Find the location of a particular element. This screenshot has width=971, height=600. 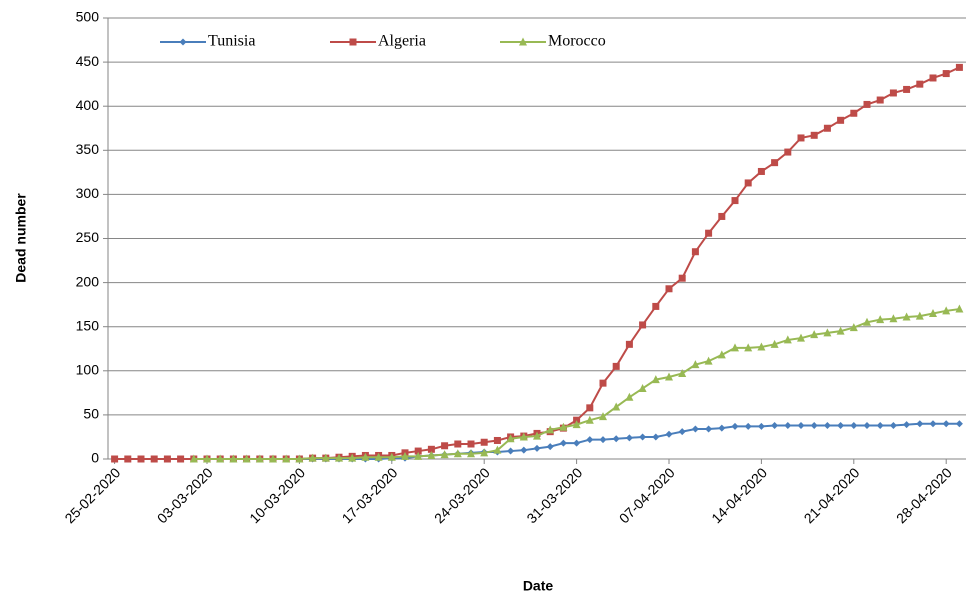

x-tick-label: 14-04-2020 is located at coordinates (739, 495).